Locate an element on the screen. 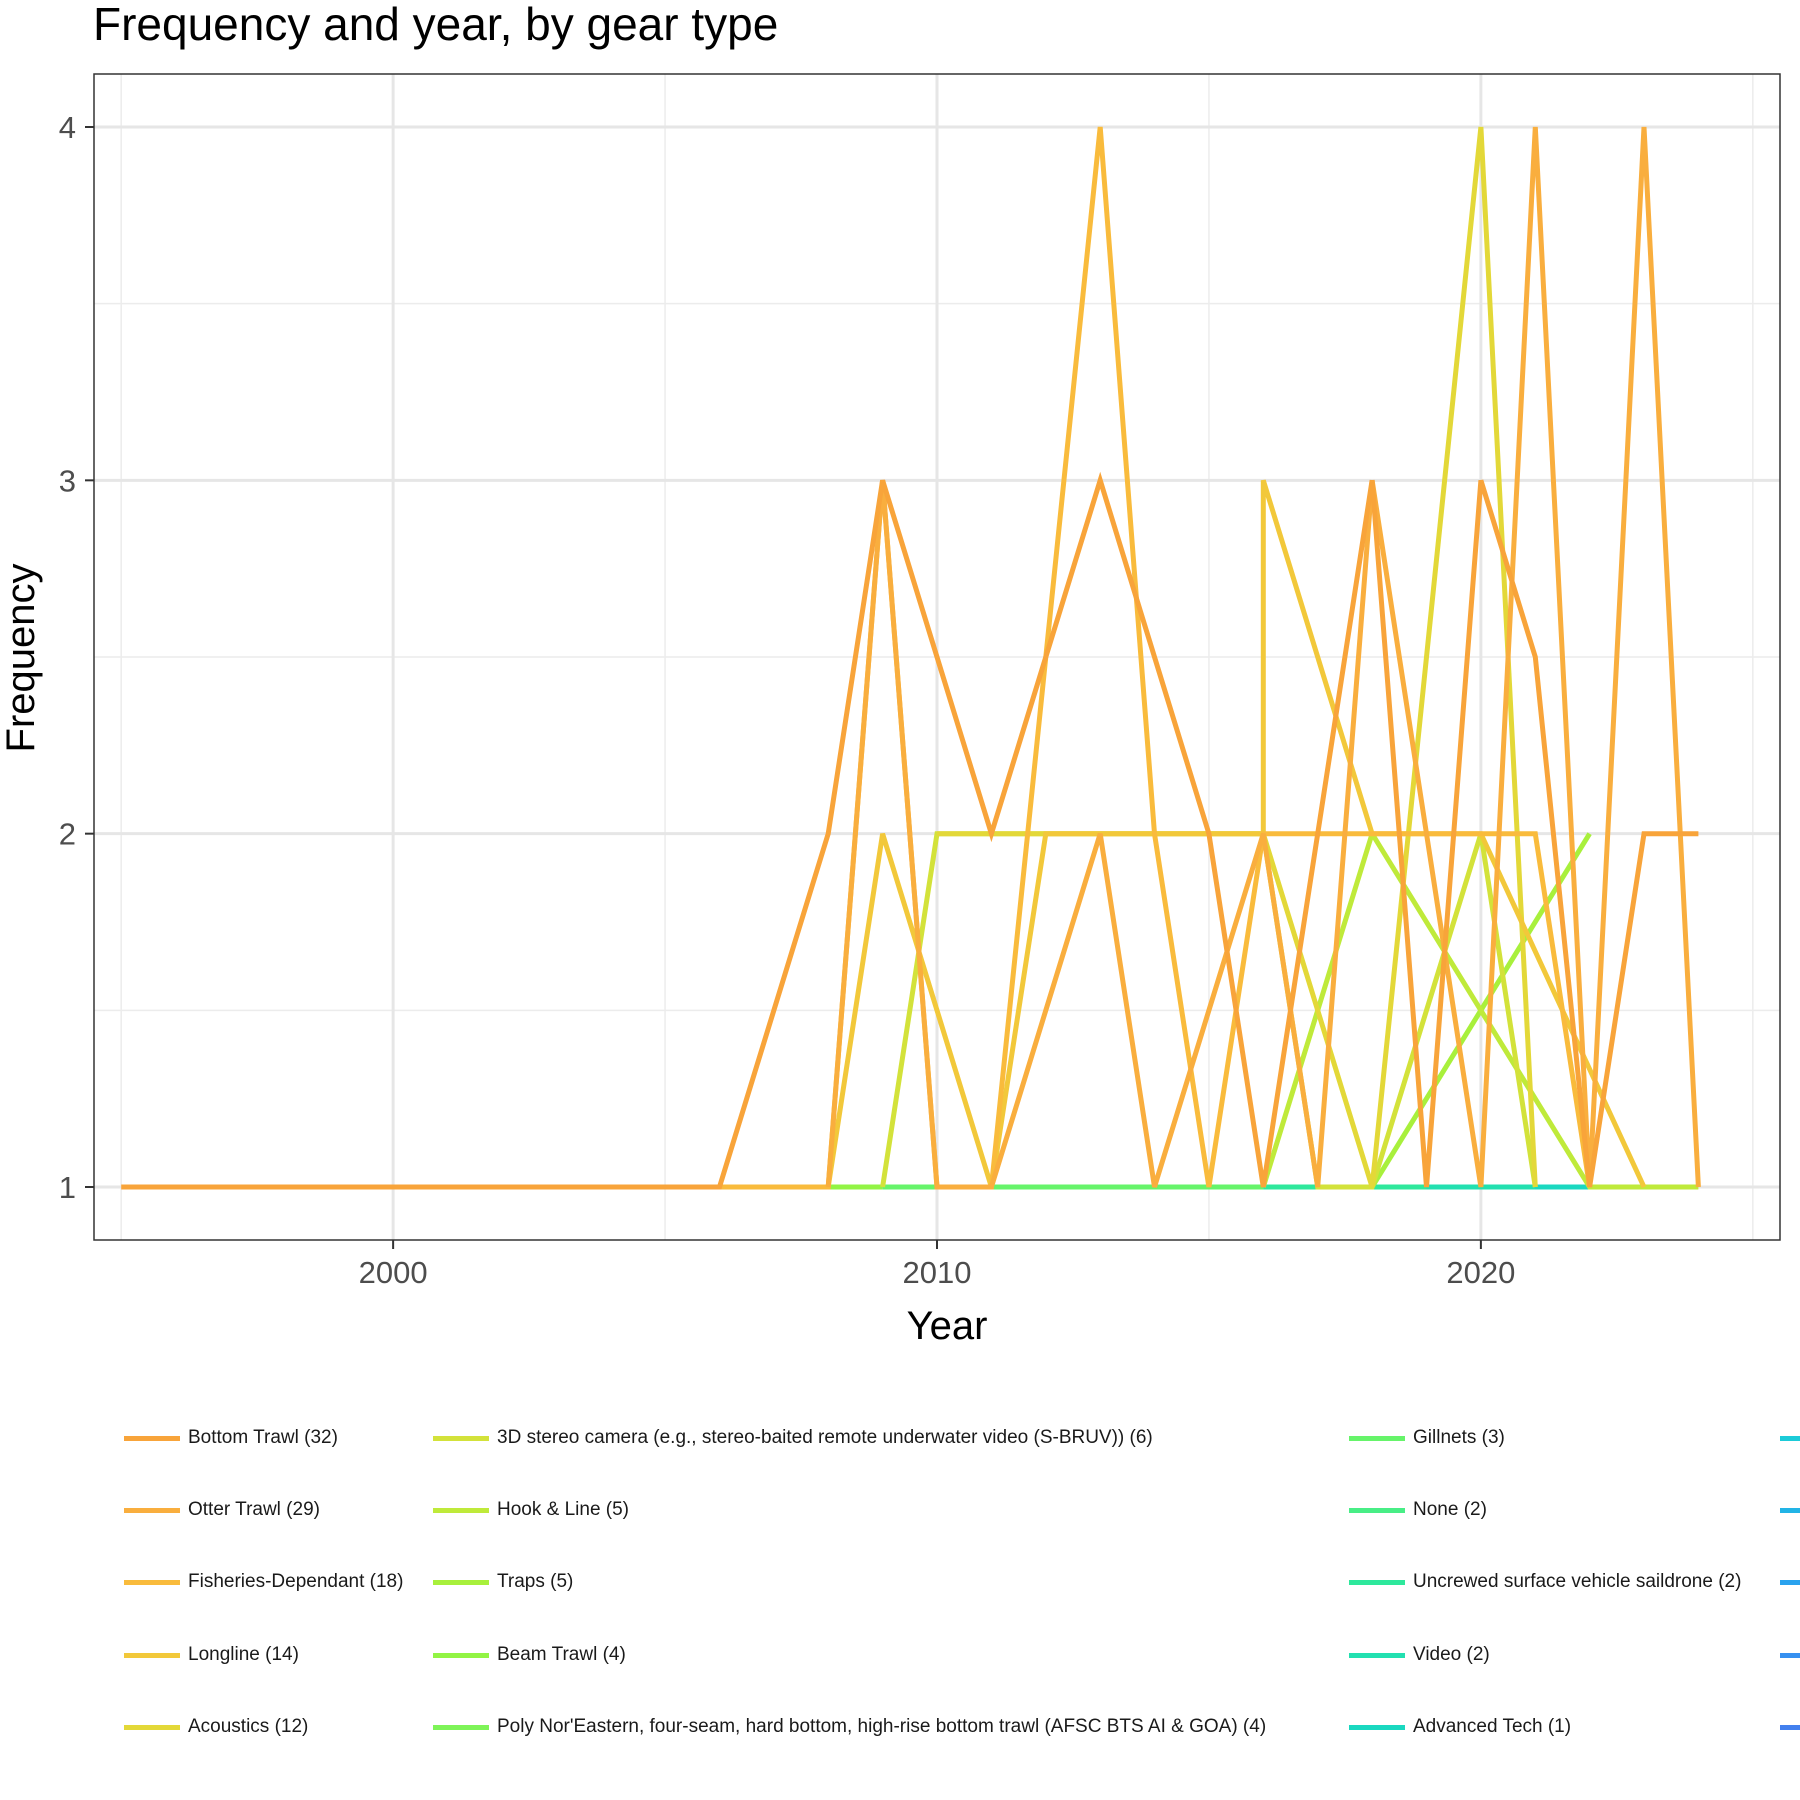 The image size is (1800, 1800). y-tick-label: 1 is located at coordinates (67, 1187).